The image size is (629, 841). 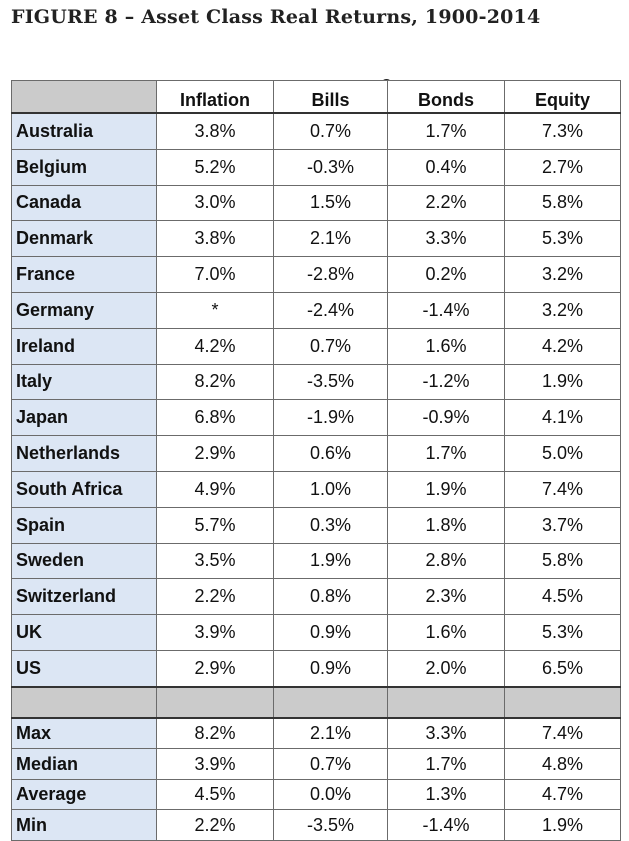 I want to click on stat-value-cell: 1.7%, so click(x=446, y=764).